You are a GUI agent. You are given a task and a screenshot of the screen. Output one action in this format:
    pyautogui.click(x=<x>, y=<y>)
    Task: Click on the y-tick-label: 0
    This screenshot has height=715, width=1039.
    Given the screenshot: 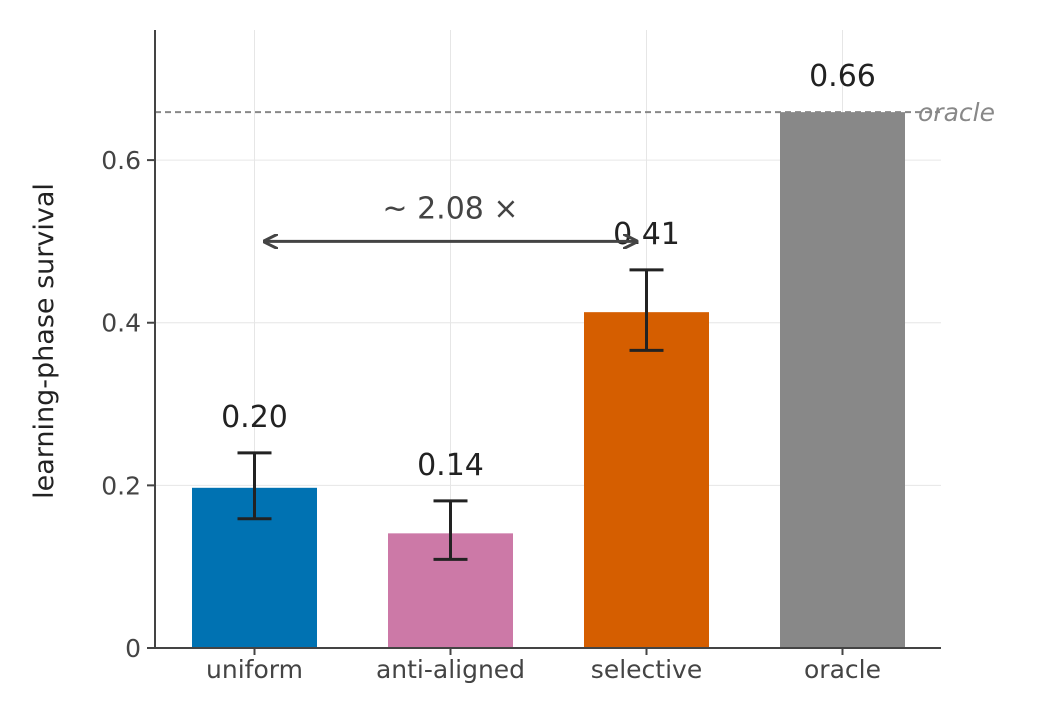 What is the action you would take?
    pyautogui.click(x=133, y=648)
    